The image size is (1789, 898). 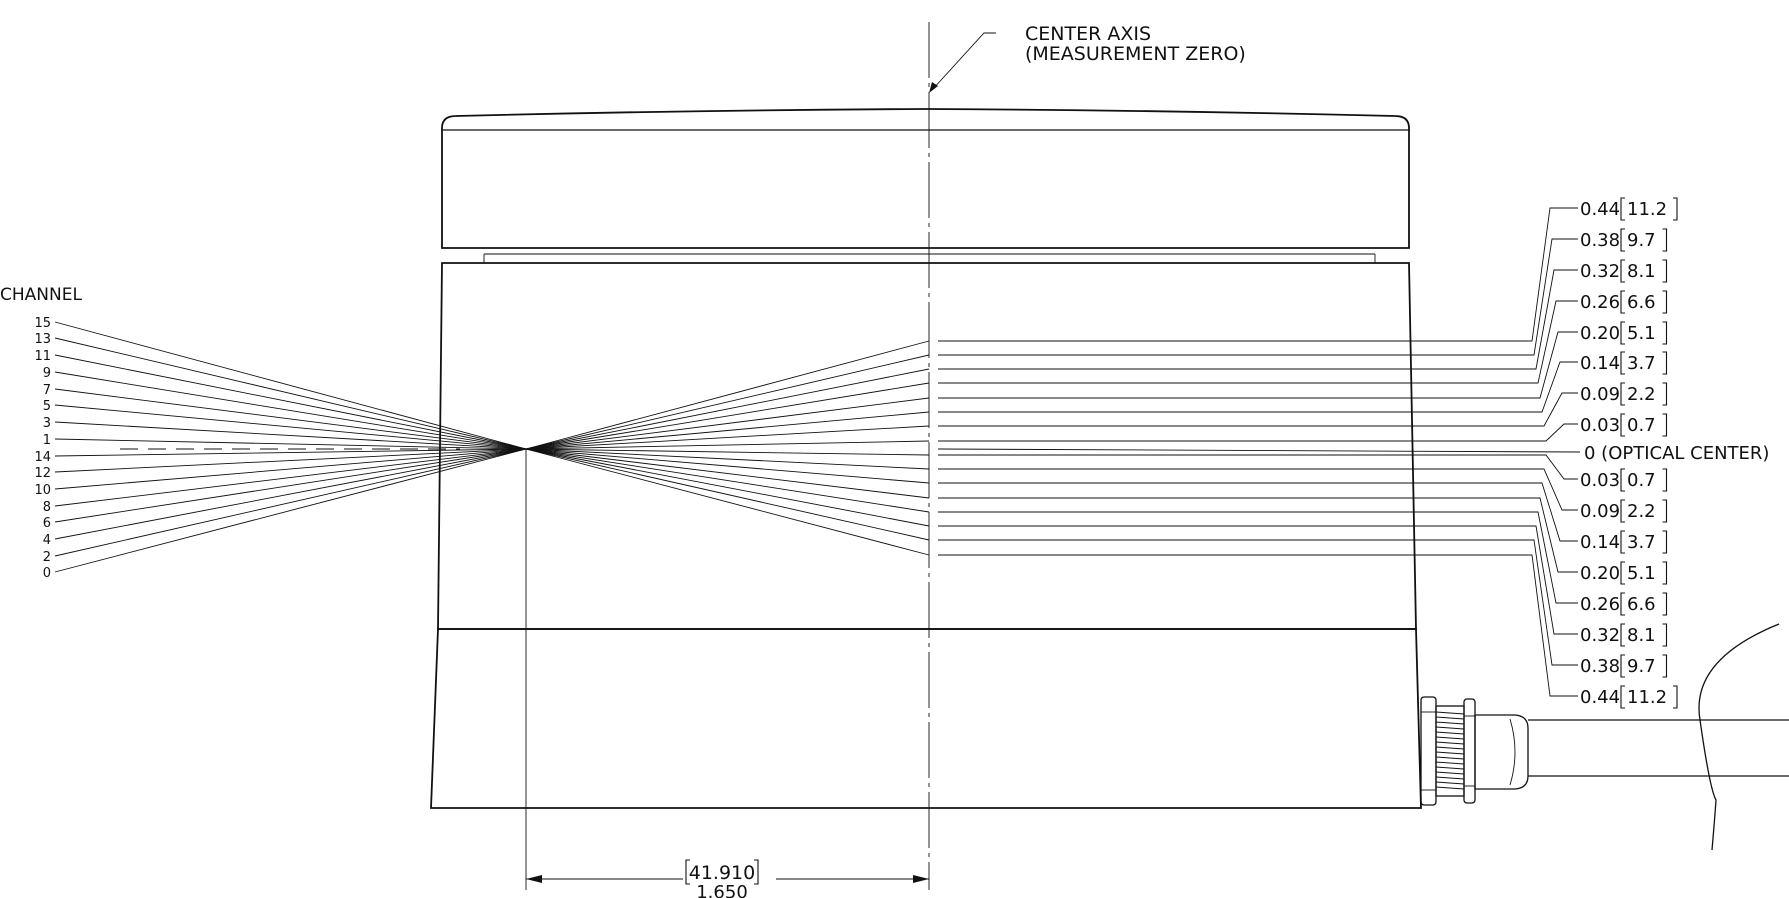 I want to click on channel-number: 4, so click(x=47, y=540).